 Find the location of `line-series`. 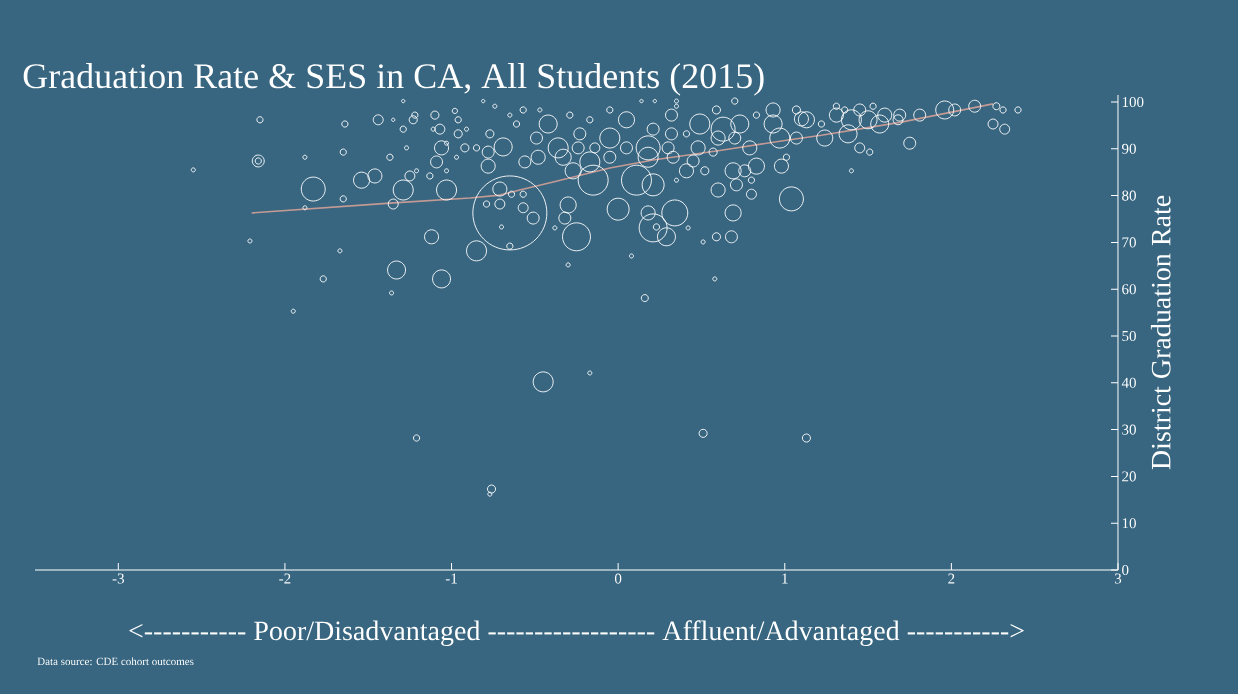

line-series is located at coordinates (622, 158).